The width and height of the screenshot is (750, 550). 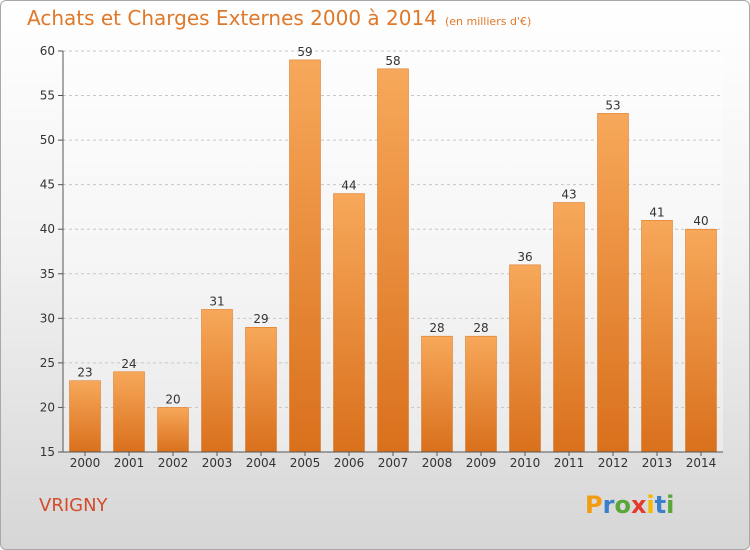 What do you see at coordinates (660, 505) in the screenshot?
I see `logo-letter: t` at bounding box center [660, 505].